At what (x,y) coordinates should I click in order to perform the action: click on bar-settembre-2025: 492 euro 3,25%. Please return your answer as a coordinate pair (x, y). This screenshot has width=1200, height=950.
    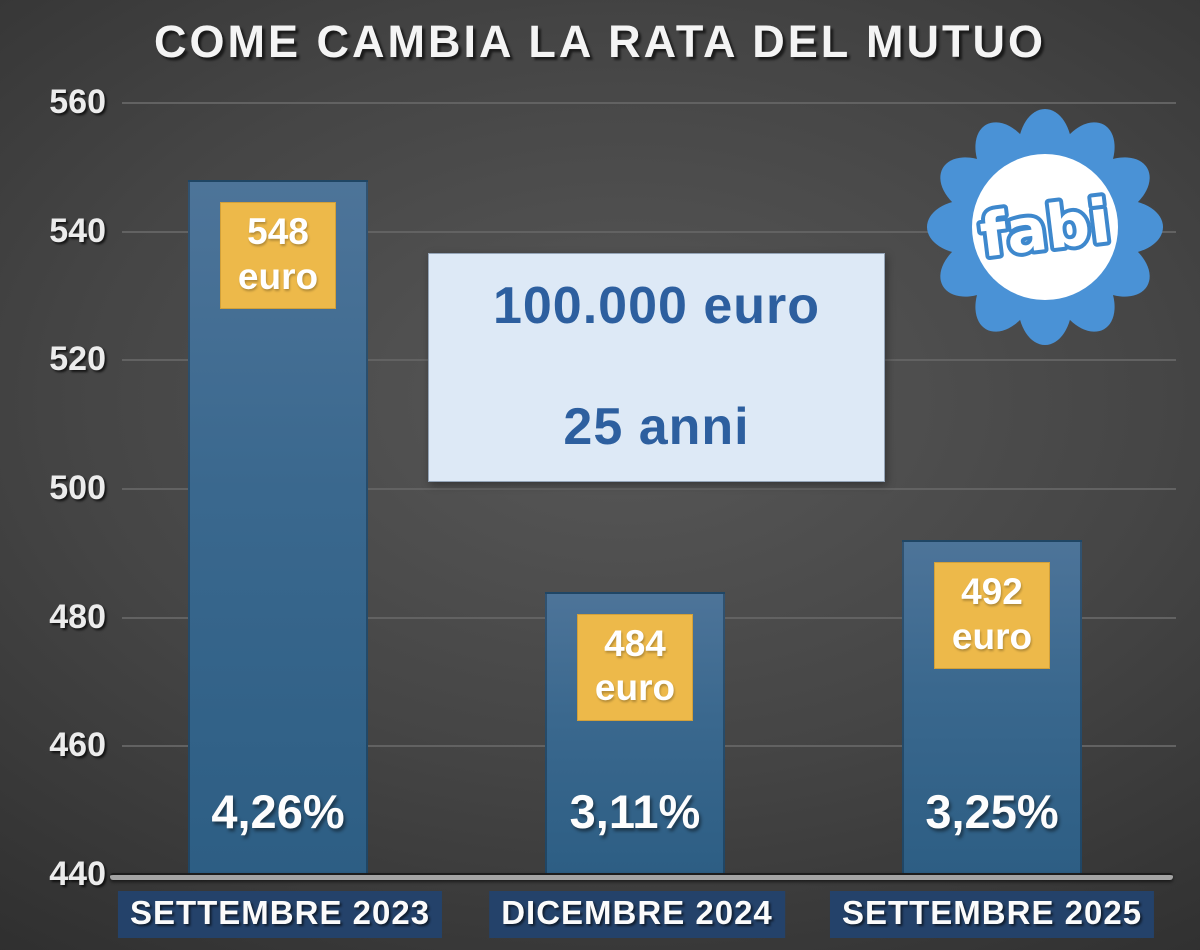
    Looking at the image, I should click on (992, 706).